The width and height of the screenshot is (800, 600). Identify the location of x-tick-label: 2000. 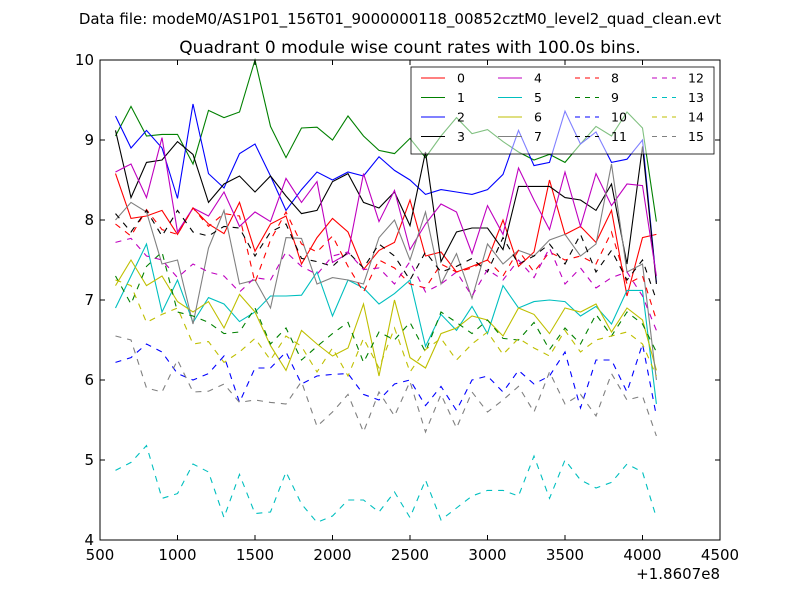
(332, 555).